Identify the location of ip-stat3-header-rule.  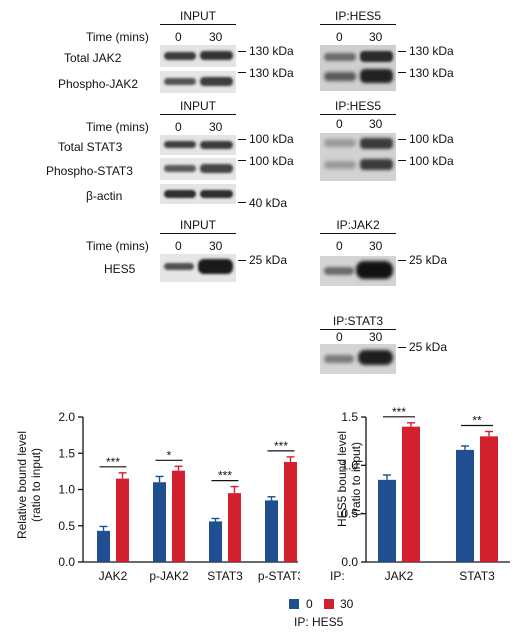
(358, 329).